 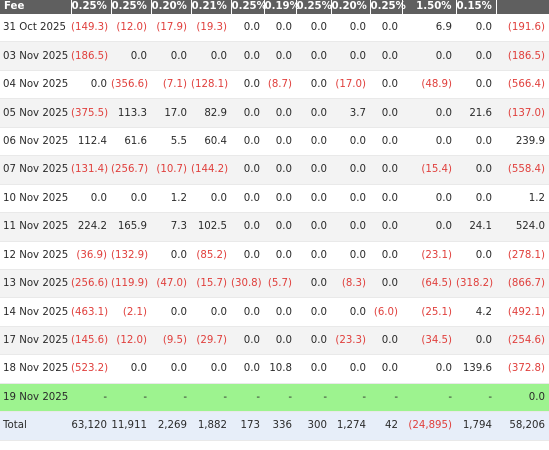 What do you see at coordinates (91, 56) in the screenshot?
I see `row-value: (186.5)` at bounding box center [91, 56].